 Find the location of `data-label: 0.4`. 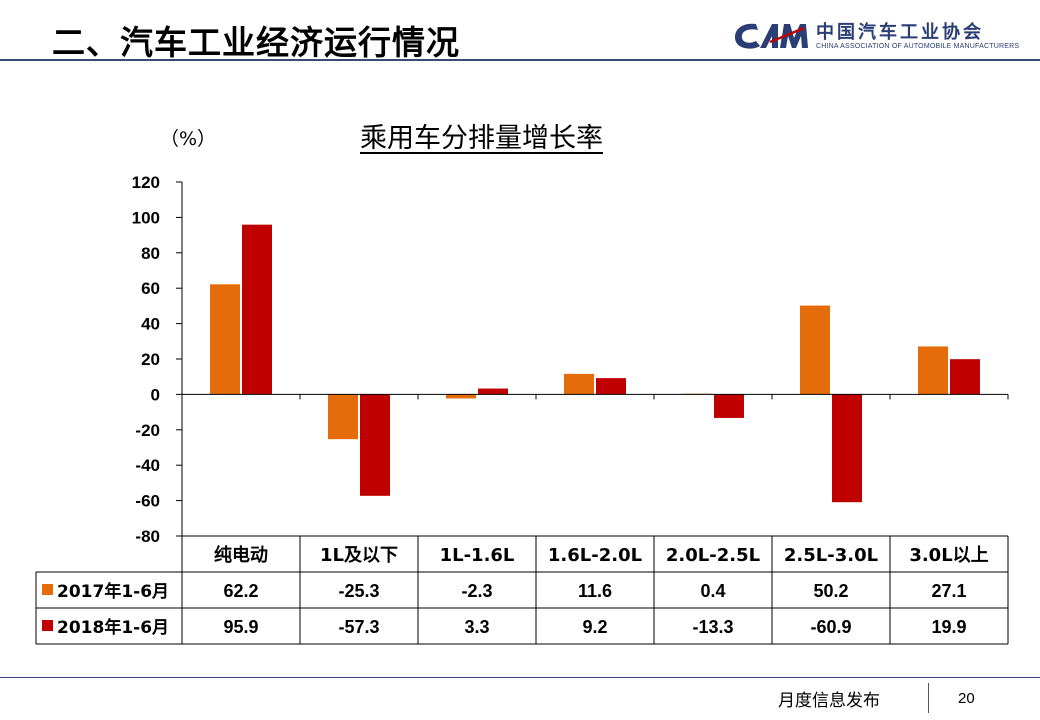

data-label: 0.4 is located at coordinates (712, 591).